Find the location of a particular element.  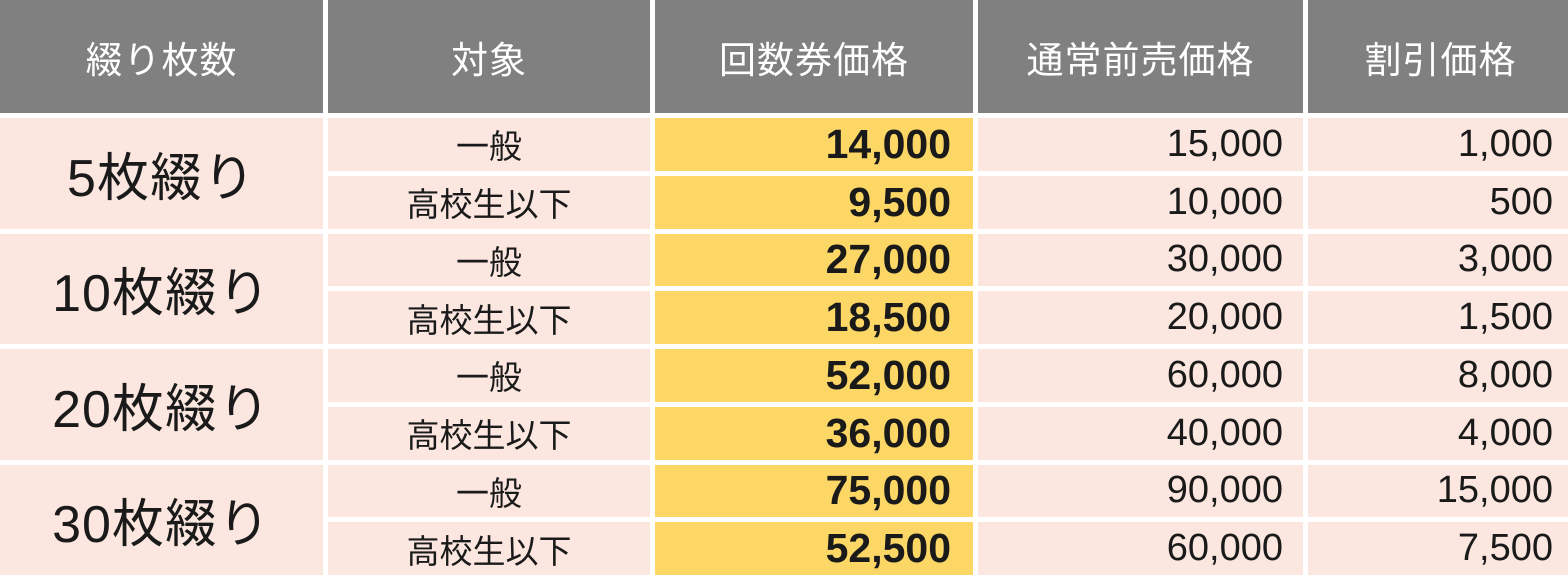

table-row: 高校生以下 36,000 40,000 4,000 is located at coordinates (784, 433).